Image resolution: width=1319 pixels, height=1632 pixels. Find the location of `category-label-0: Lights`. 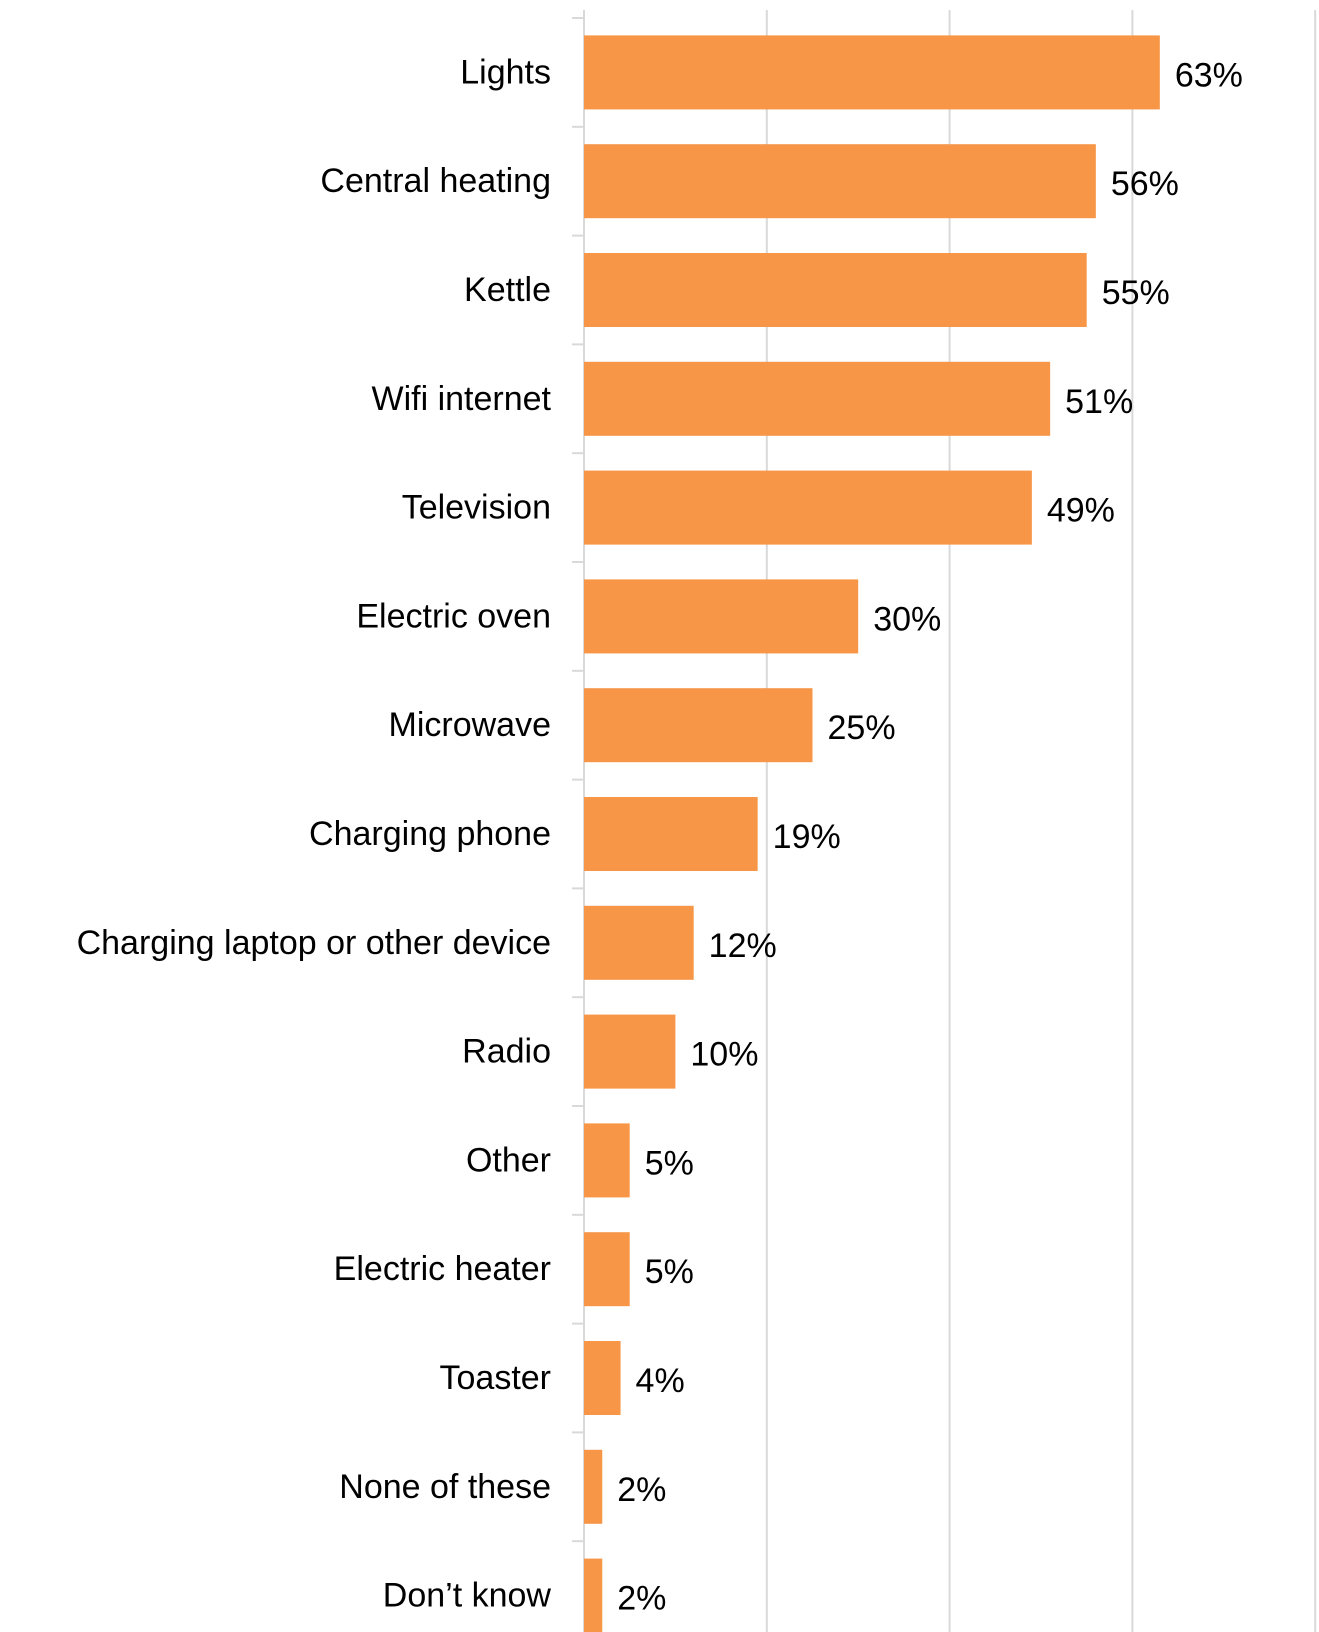

category-label-0: Lights is located at coordinates (505, 72).